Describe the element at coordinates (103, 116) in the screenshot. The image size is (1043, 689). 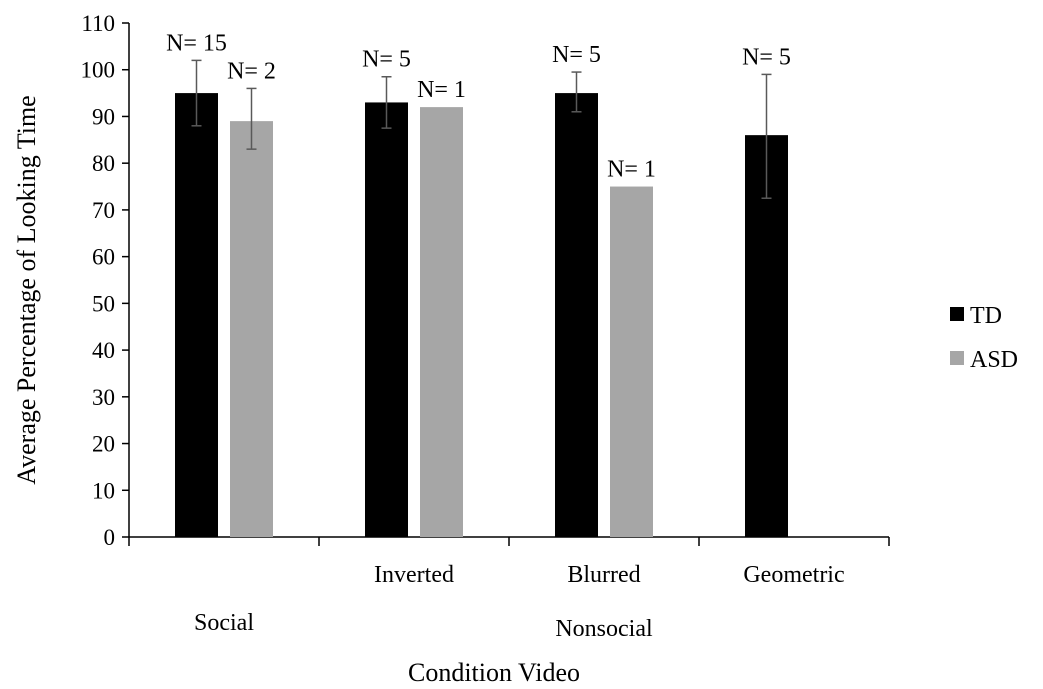
I see `y-tick-label: 90` at that location.